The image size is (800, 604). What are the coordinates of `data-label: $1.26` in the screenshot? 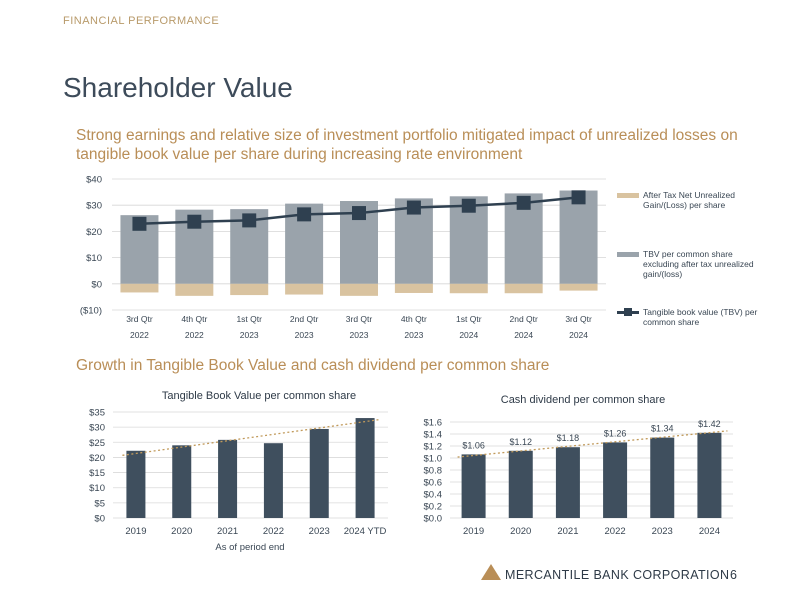 It's located at (615, 433).